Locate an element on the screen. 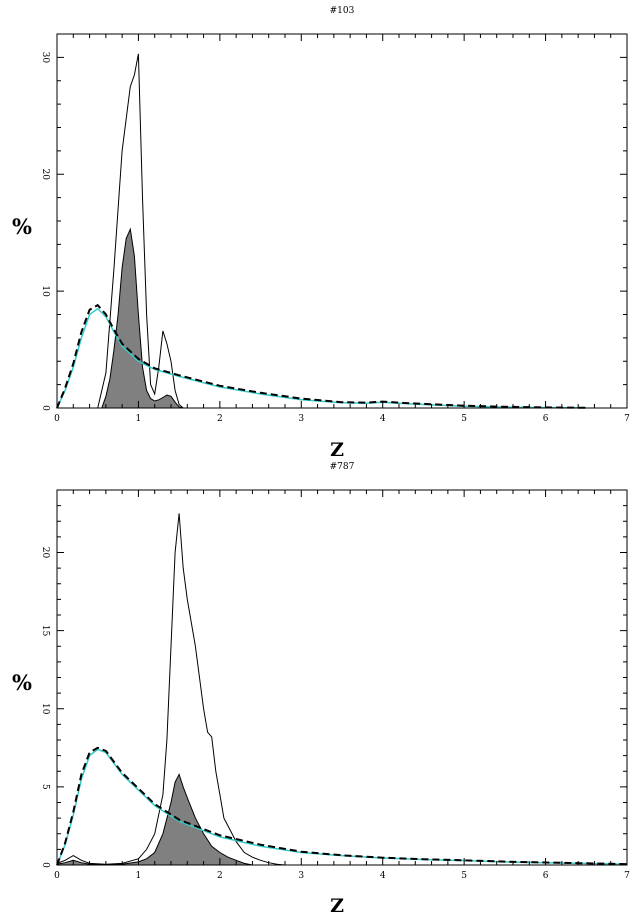 The image size is (630, 915). panel-title: #787 is located at coordinates (342, 467).